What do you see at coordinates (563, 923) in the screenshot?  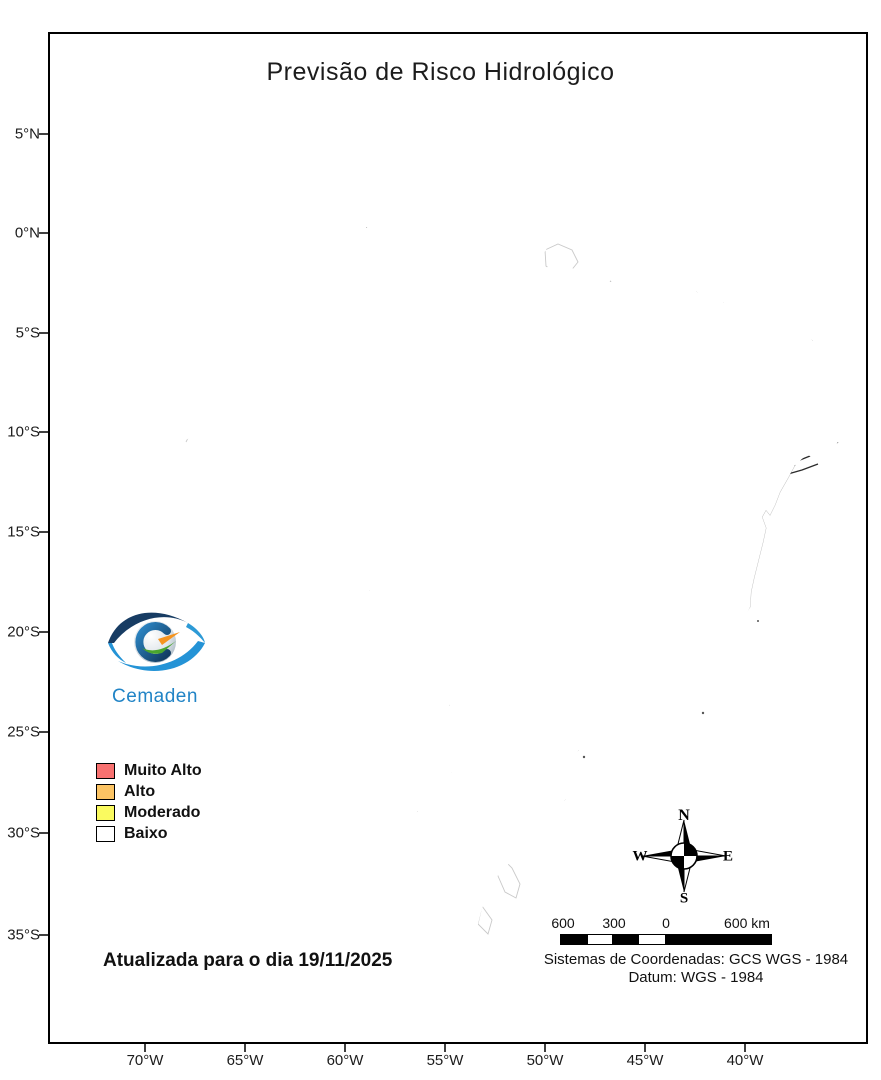 I see `scale-label: 600` at bounding box center [563, 923].